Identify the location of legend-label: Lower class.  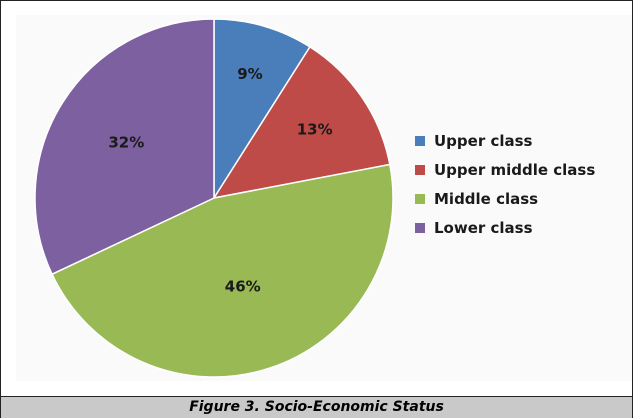
(483, 227).